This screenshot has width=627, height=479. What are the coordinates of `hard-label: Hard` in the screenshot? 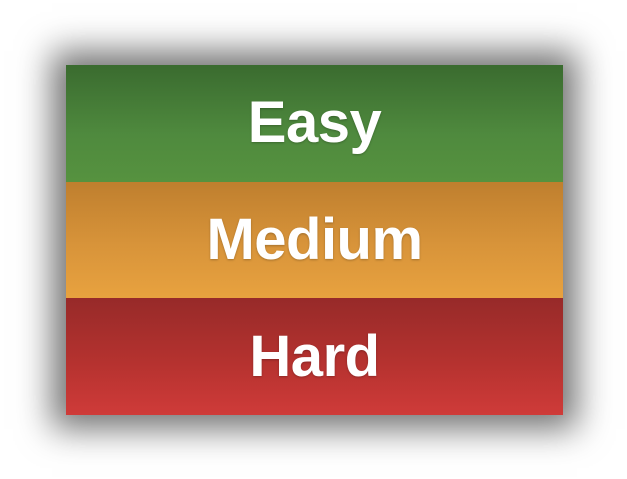 It's located at (314, 356).